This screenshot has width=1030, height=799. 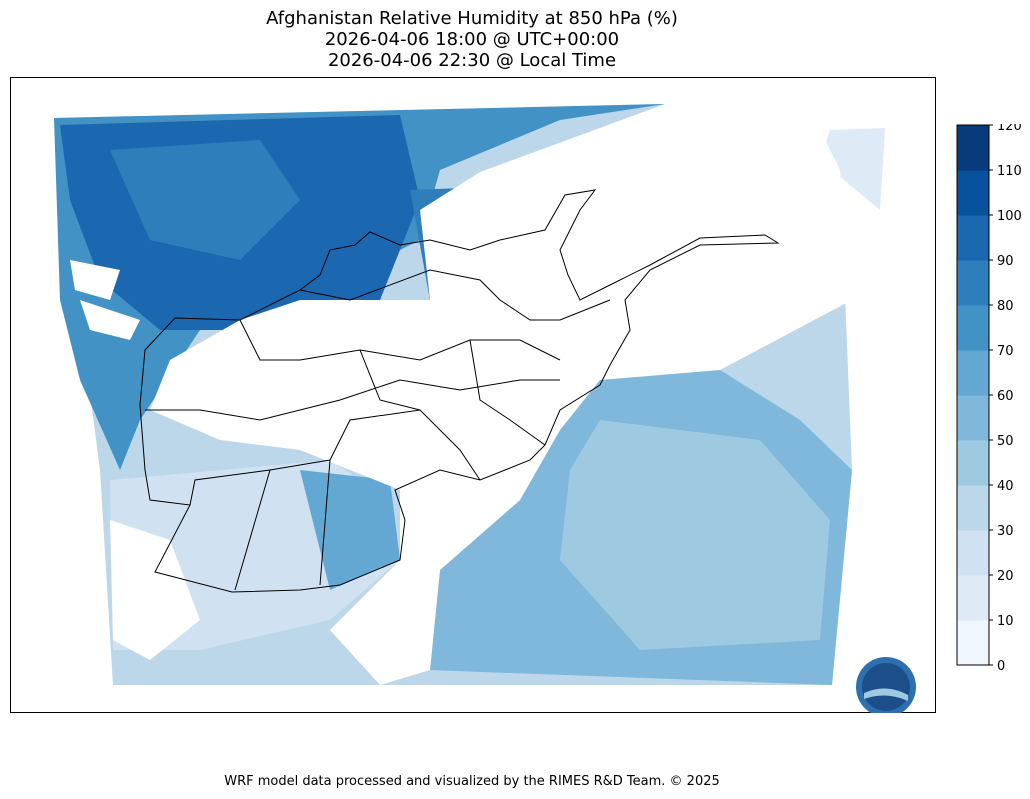 I want to click on title-line-3: 2026-04-06 22:30 @ Local Time, so click(x=472, y=60).